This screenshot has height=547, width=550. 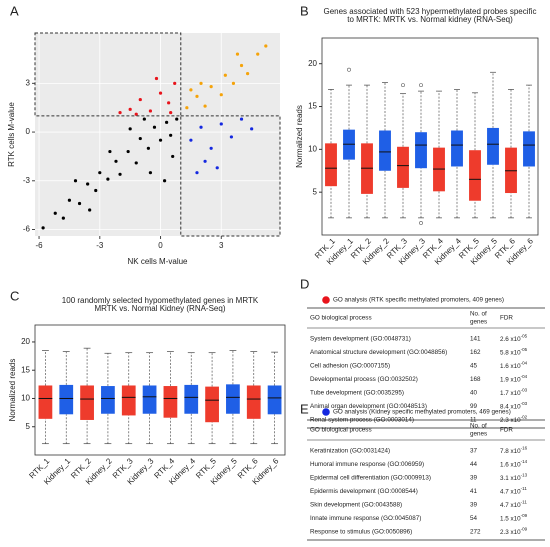 I want to click on table-header: FDR, so click(x=506, y=318).